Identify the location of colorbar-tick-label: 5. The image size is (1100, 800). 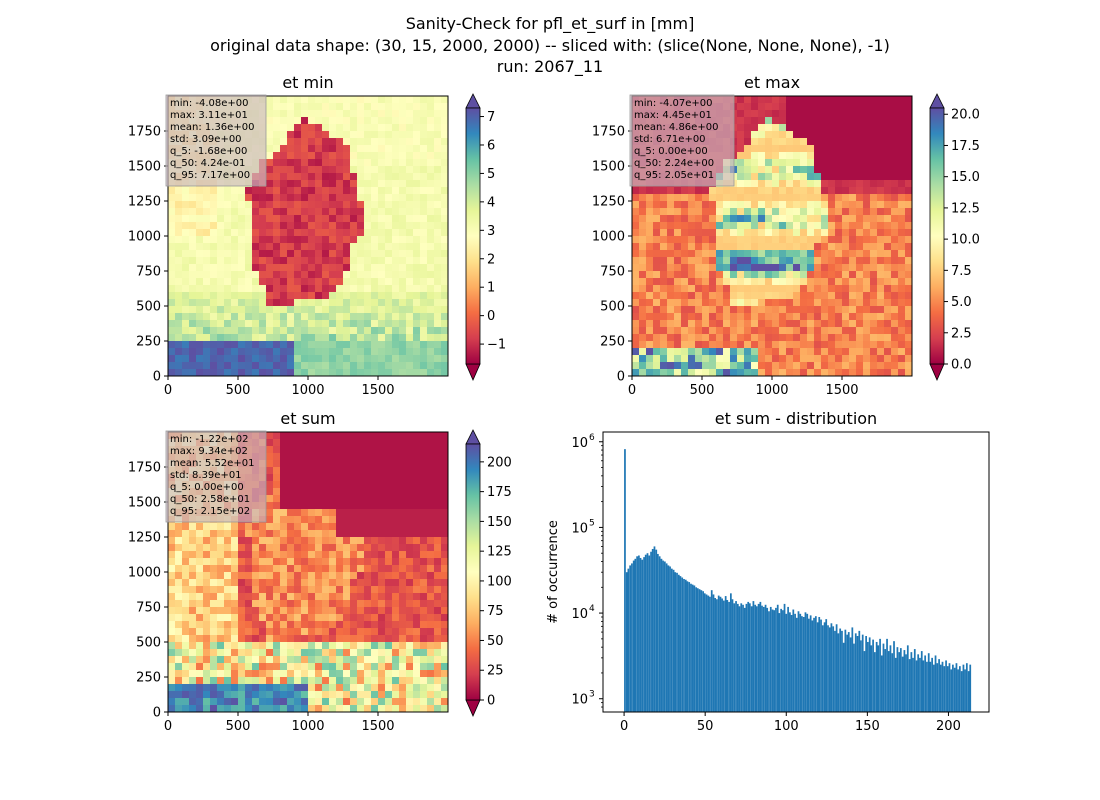
(491, 174).